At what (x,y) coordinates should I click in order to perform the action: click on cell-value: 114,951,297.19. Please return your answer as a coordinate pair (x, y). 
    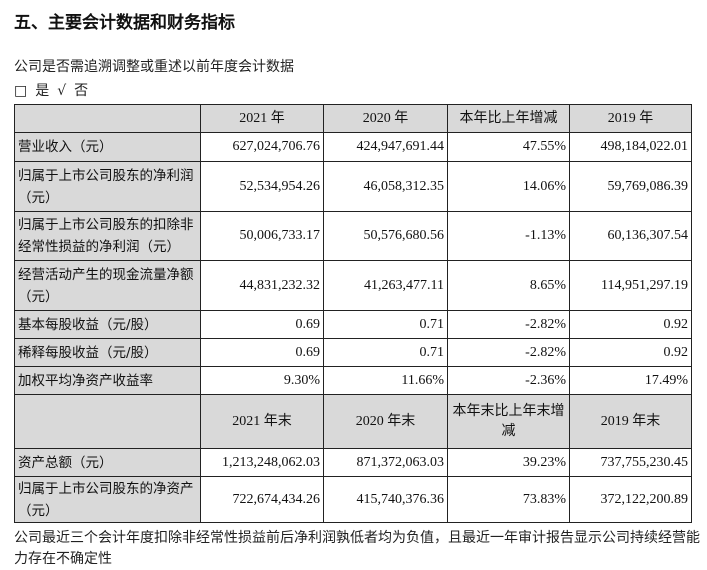
    Looking at the image, I should click on (630, 285).